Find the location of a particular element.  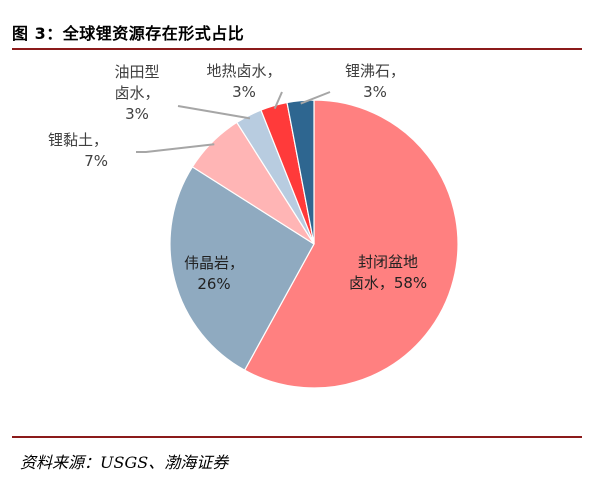

slice-label: 锂沸石， is located at coordinates (375, 71).